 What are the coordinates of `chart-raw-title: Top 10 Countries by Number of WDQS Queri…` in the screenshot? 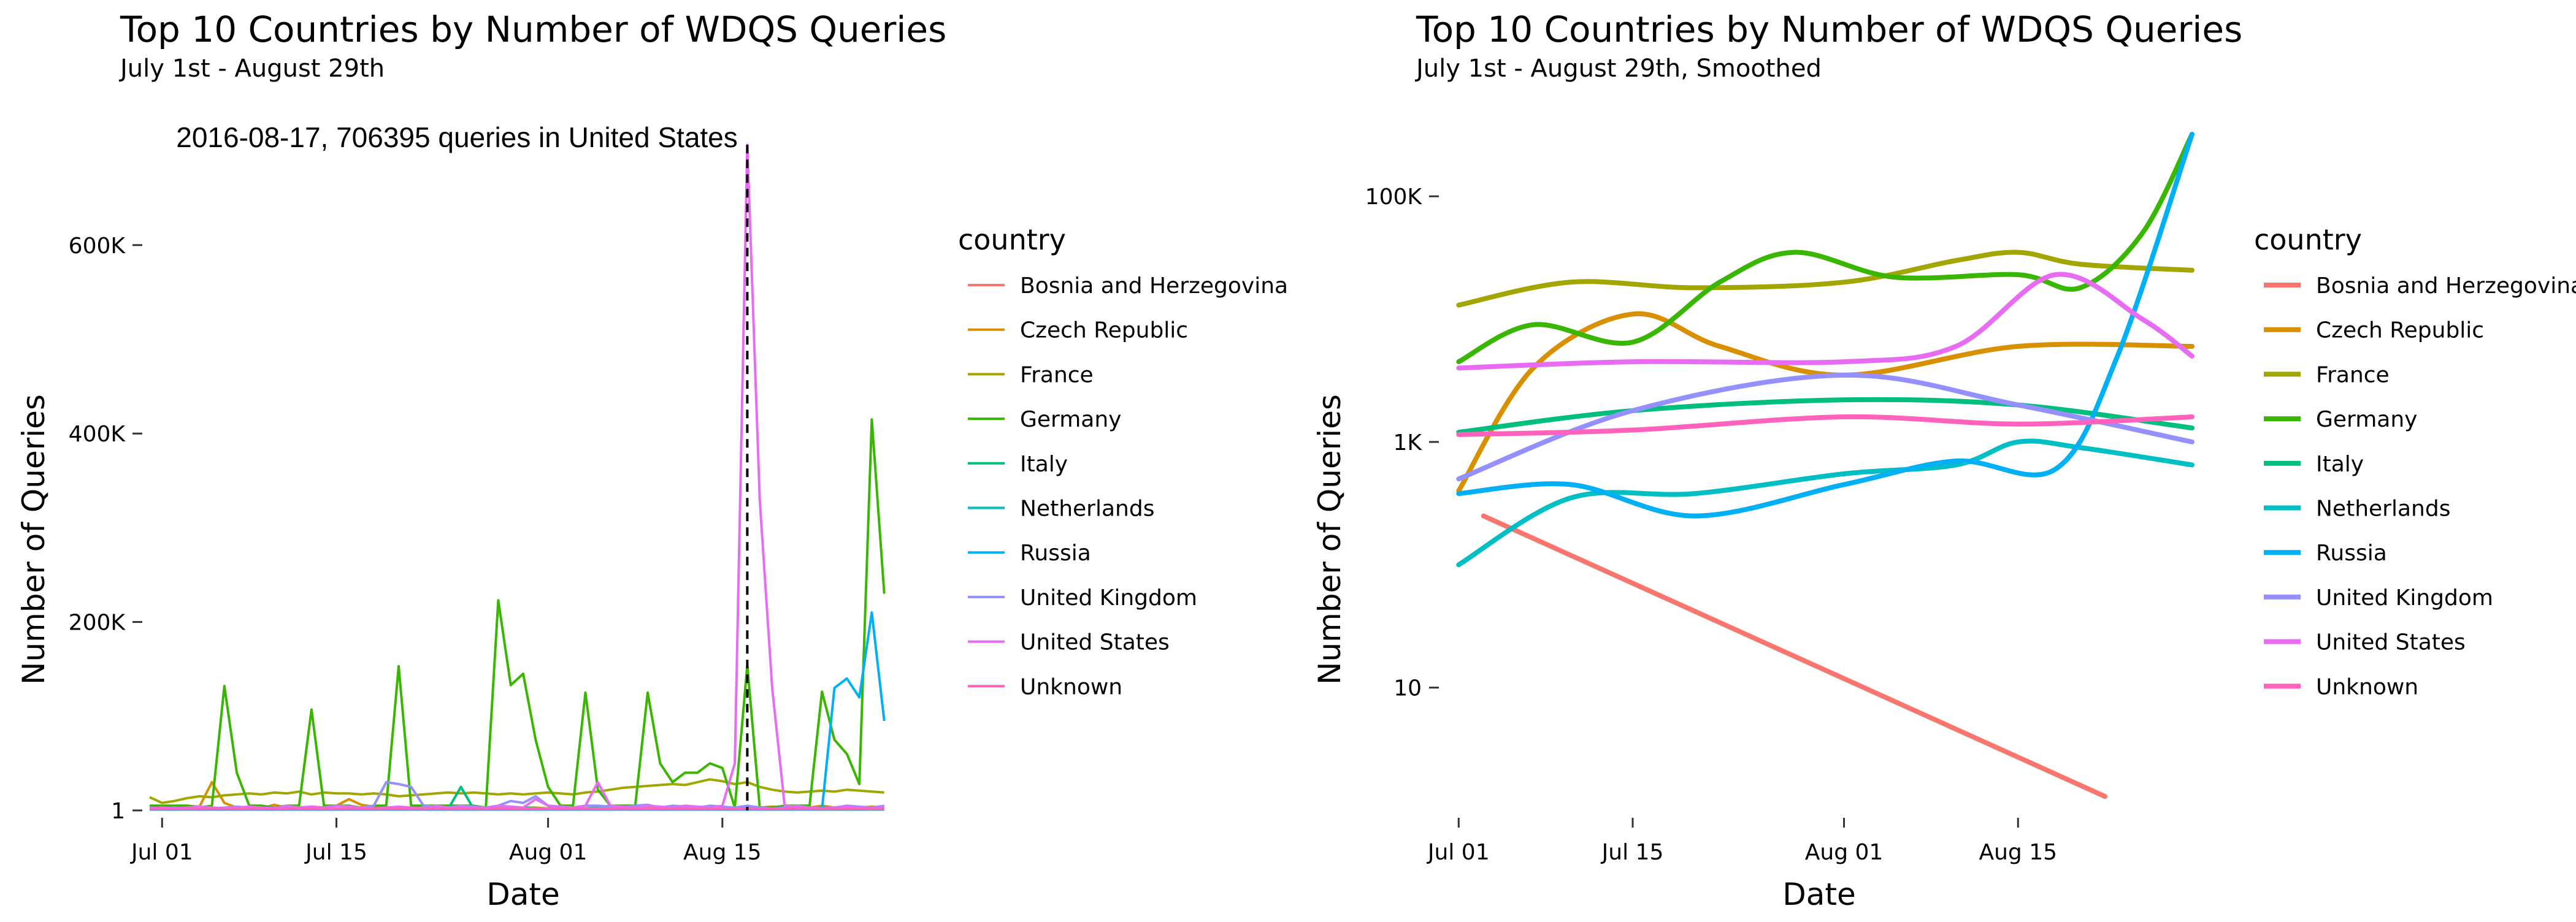 It's located at (533, 29).